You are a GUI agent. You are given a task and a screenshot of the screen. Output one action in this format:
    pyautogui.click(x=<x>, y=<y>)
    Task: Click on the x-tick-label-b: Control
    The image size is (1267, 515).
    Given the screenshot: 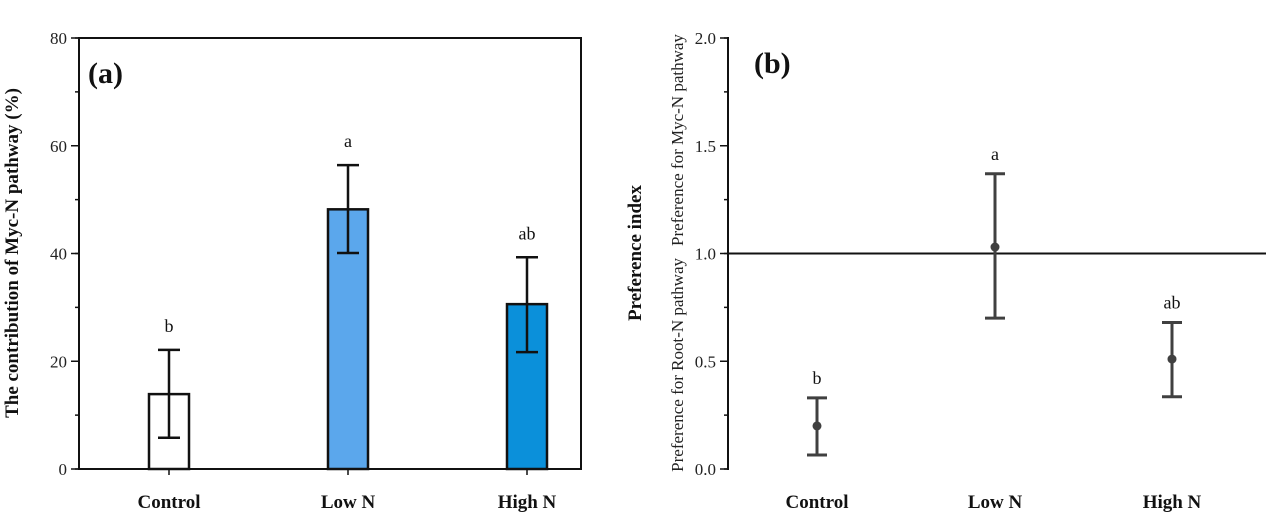 What is the action you would take?
    pyautogui.click(x=817, y=502)
    